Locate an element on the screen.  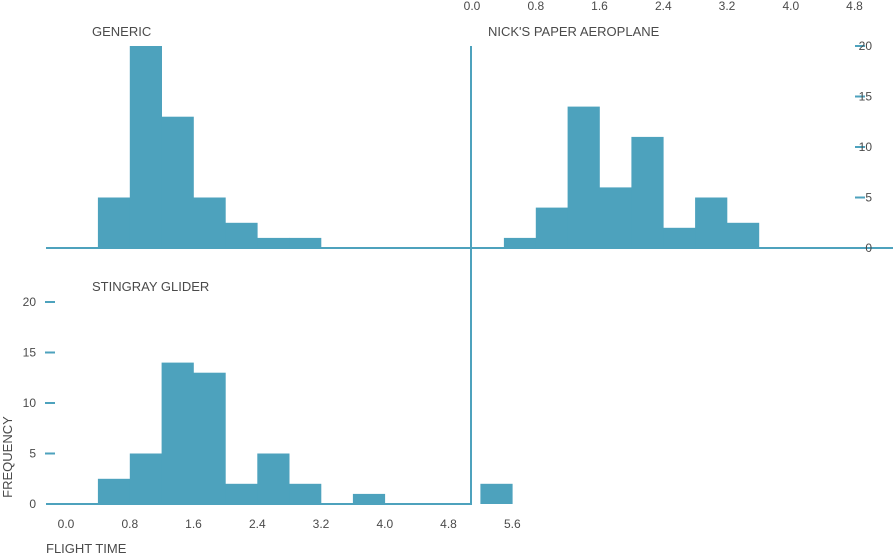
x-tick-label-stingray-2: 1.6 is located at coordinates (193, 524).